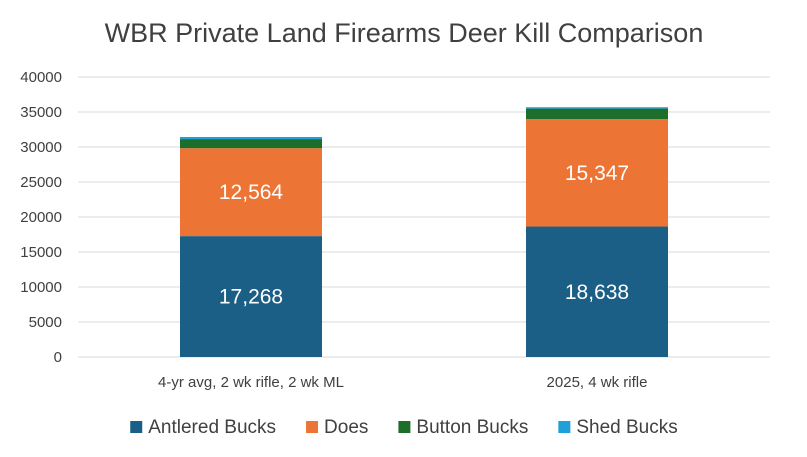  I want to click on legend-item: Does, so click(337, 427).